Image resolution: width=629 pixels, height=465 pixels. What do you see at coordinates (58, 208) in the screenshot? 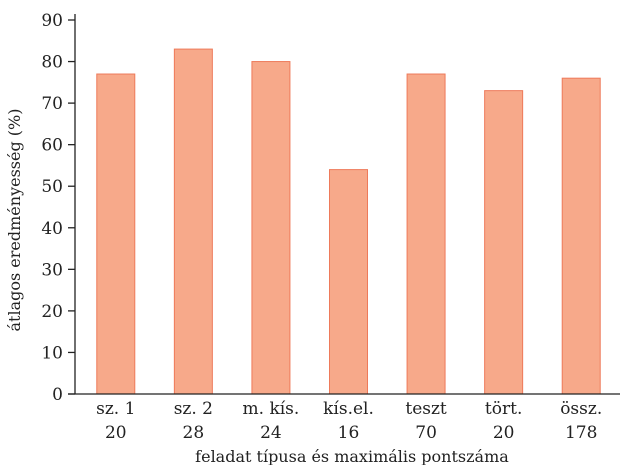
I see `y-ticks-group: 0 10 20 30 40 50 60 70 80 90` at bounding box center [58, 208].